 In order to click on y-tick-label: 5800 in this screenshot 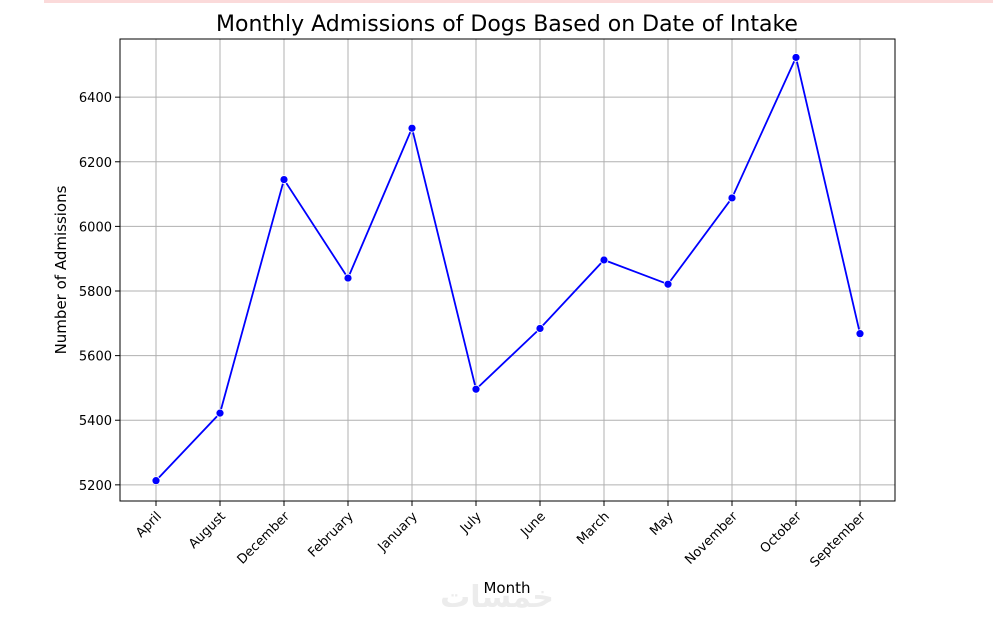, I will do `click(95, 292)`.